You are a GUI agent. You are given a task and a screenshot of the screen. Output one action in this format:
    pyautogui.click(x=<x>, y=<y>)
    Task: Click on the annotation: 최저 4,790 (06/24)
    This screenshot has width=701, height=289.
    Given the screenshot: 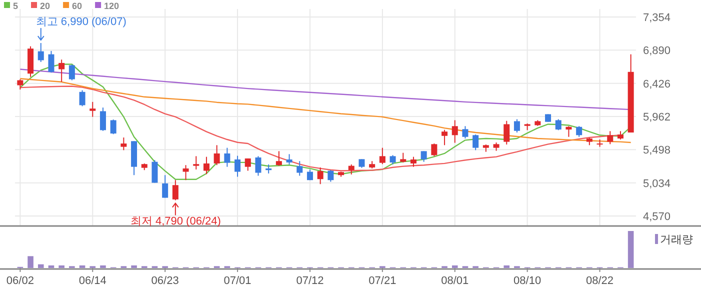 What is the action you would take?
    pyautogui.click(x=175, y=221)
    